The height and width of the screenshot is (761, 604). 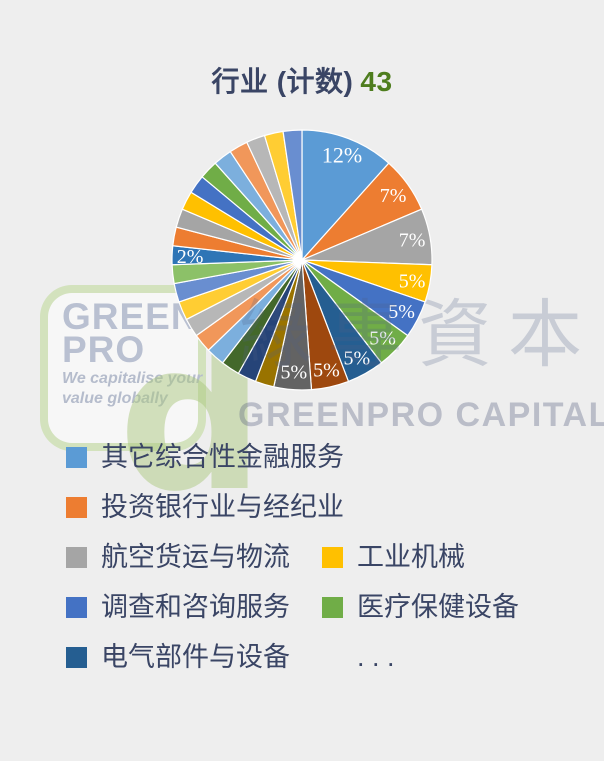 I want to click on legend-item: 工业机械, so click(x=450, y=557).